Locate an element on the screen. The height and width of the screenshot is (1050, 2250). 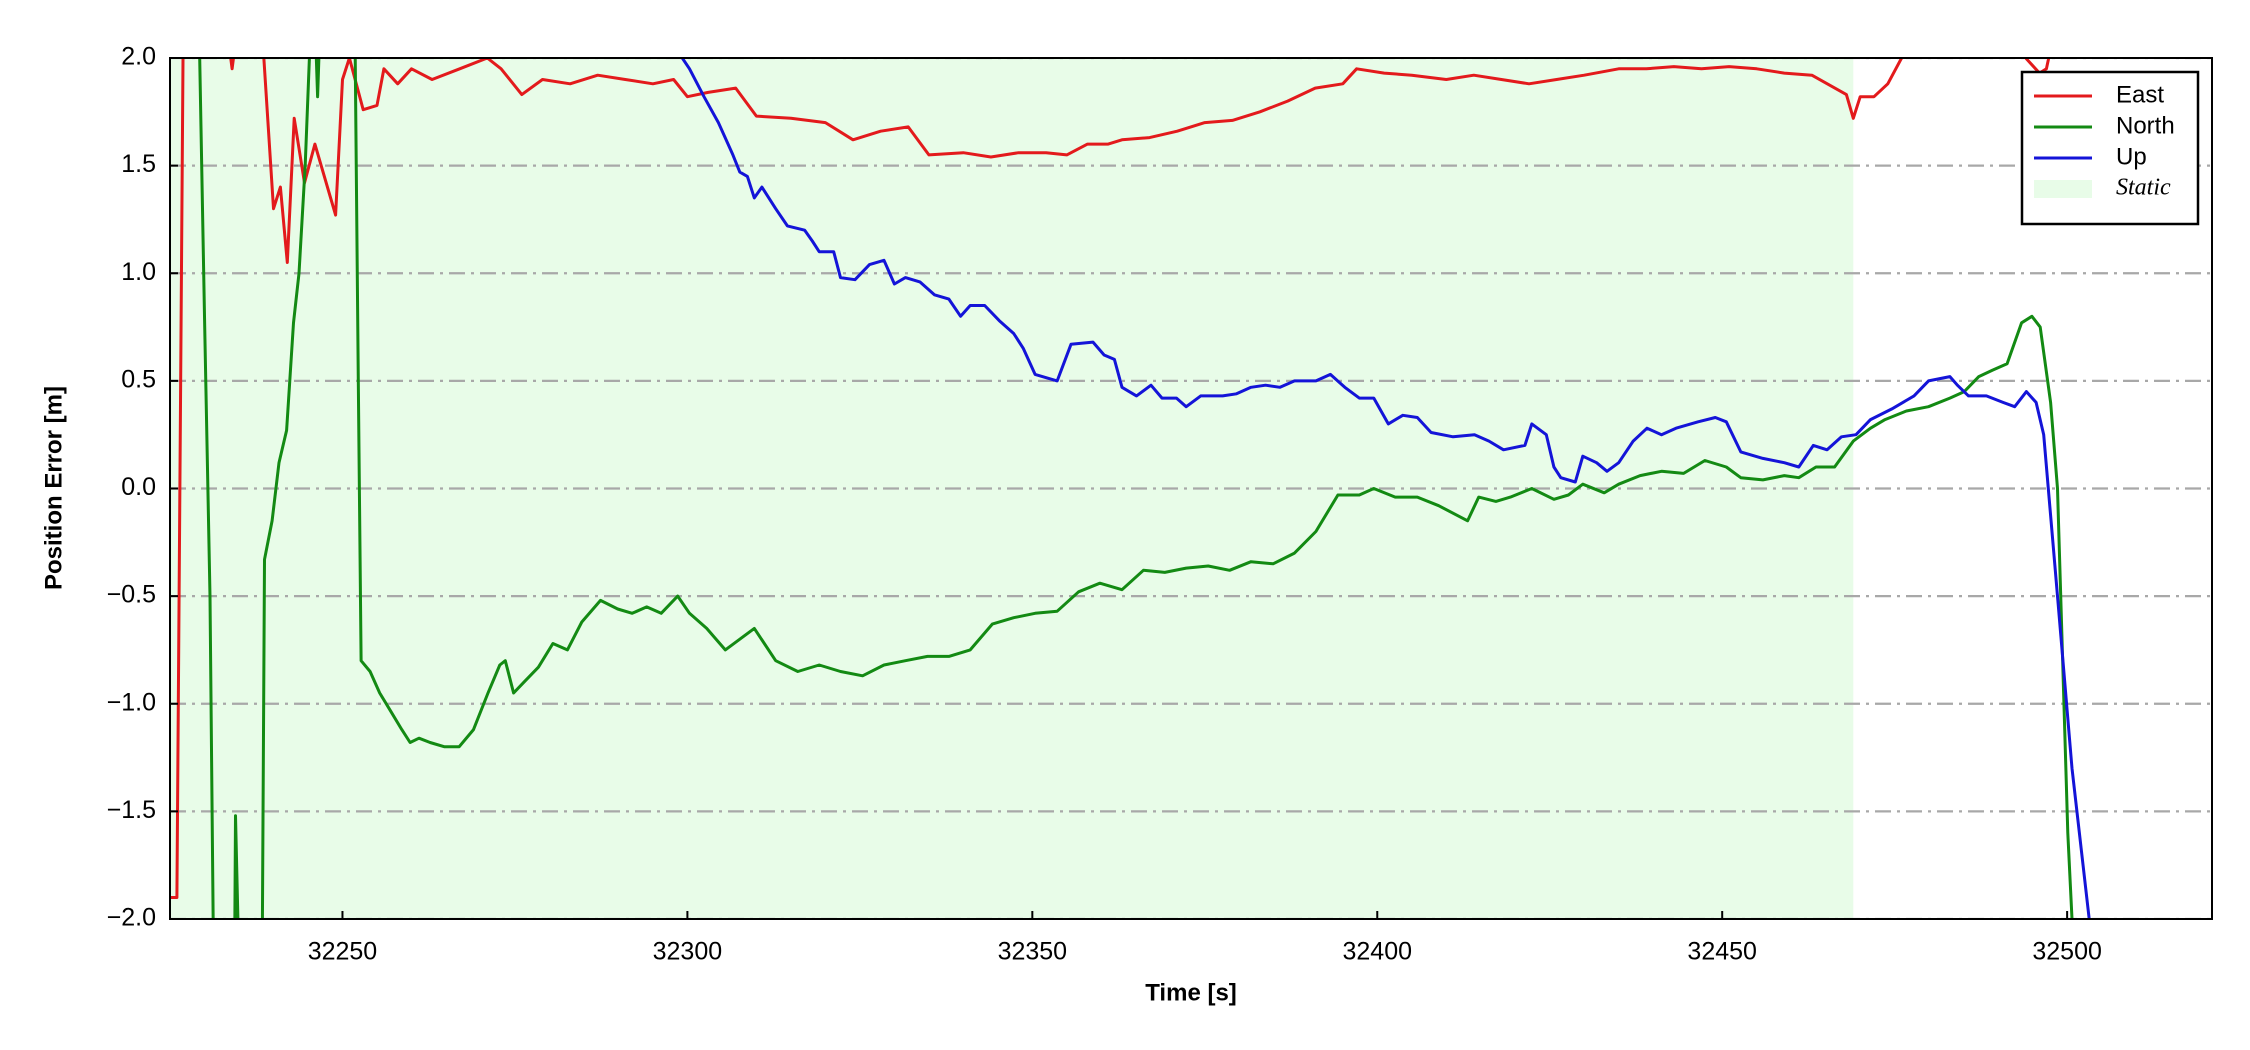
legend-swatch is located at coordinates (2063, 189).